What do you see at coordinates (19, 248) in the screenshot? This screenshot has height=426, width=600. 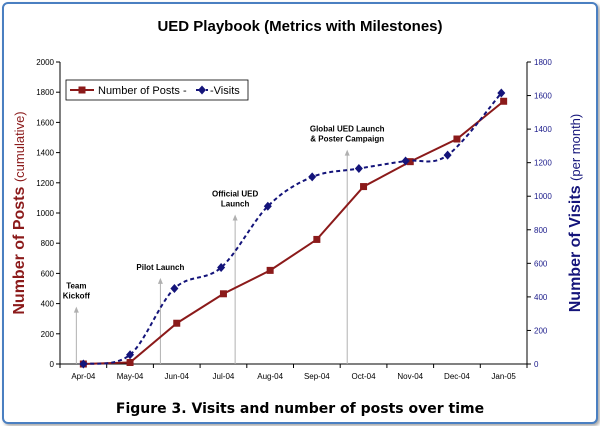 I see `y-axis-left-title-main: Number of Posts` at bounding box center [19, 248].